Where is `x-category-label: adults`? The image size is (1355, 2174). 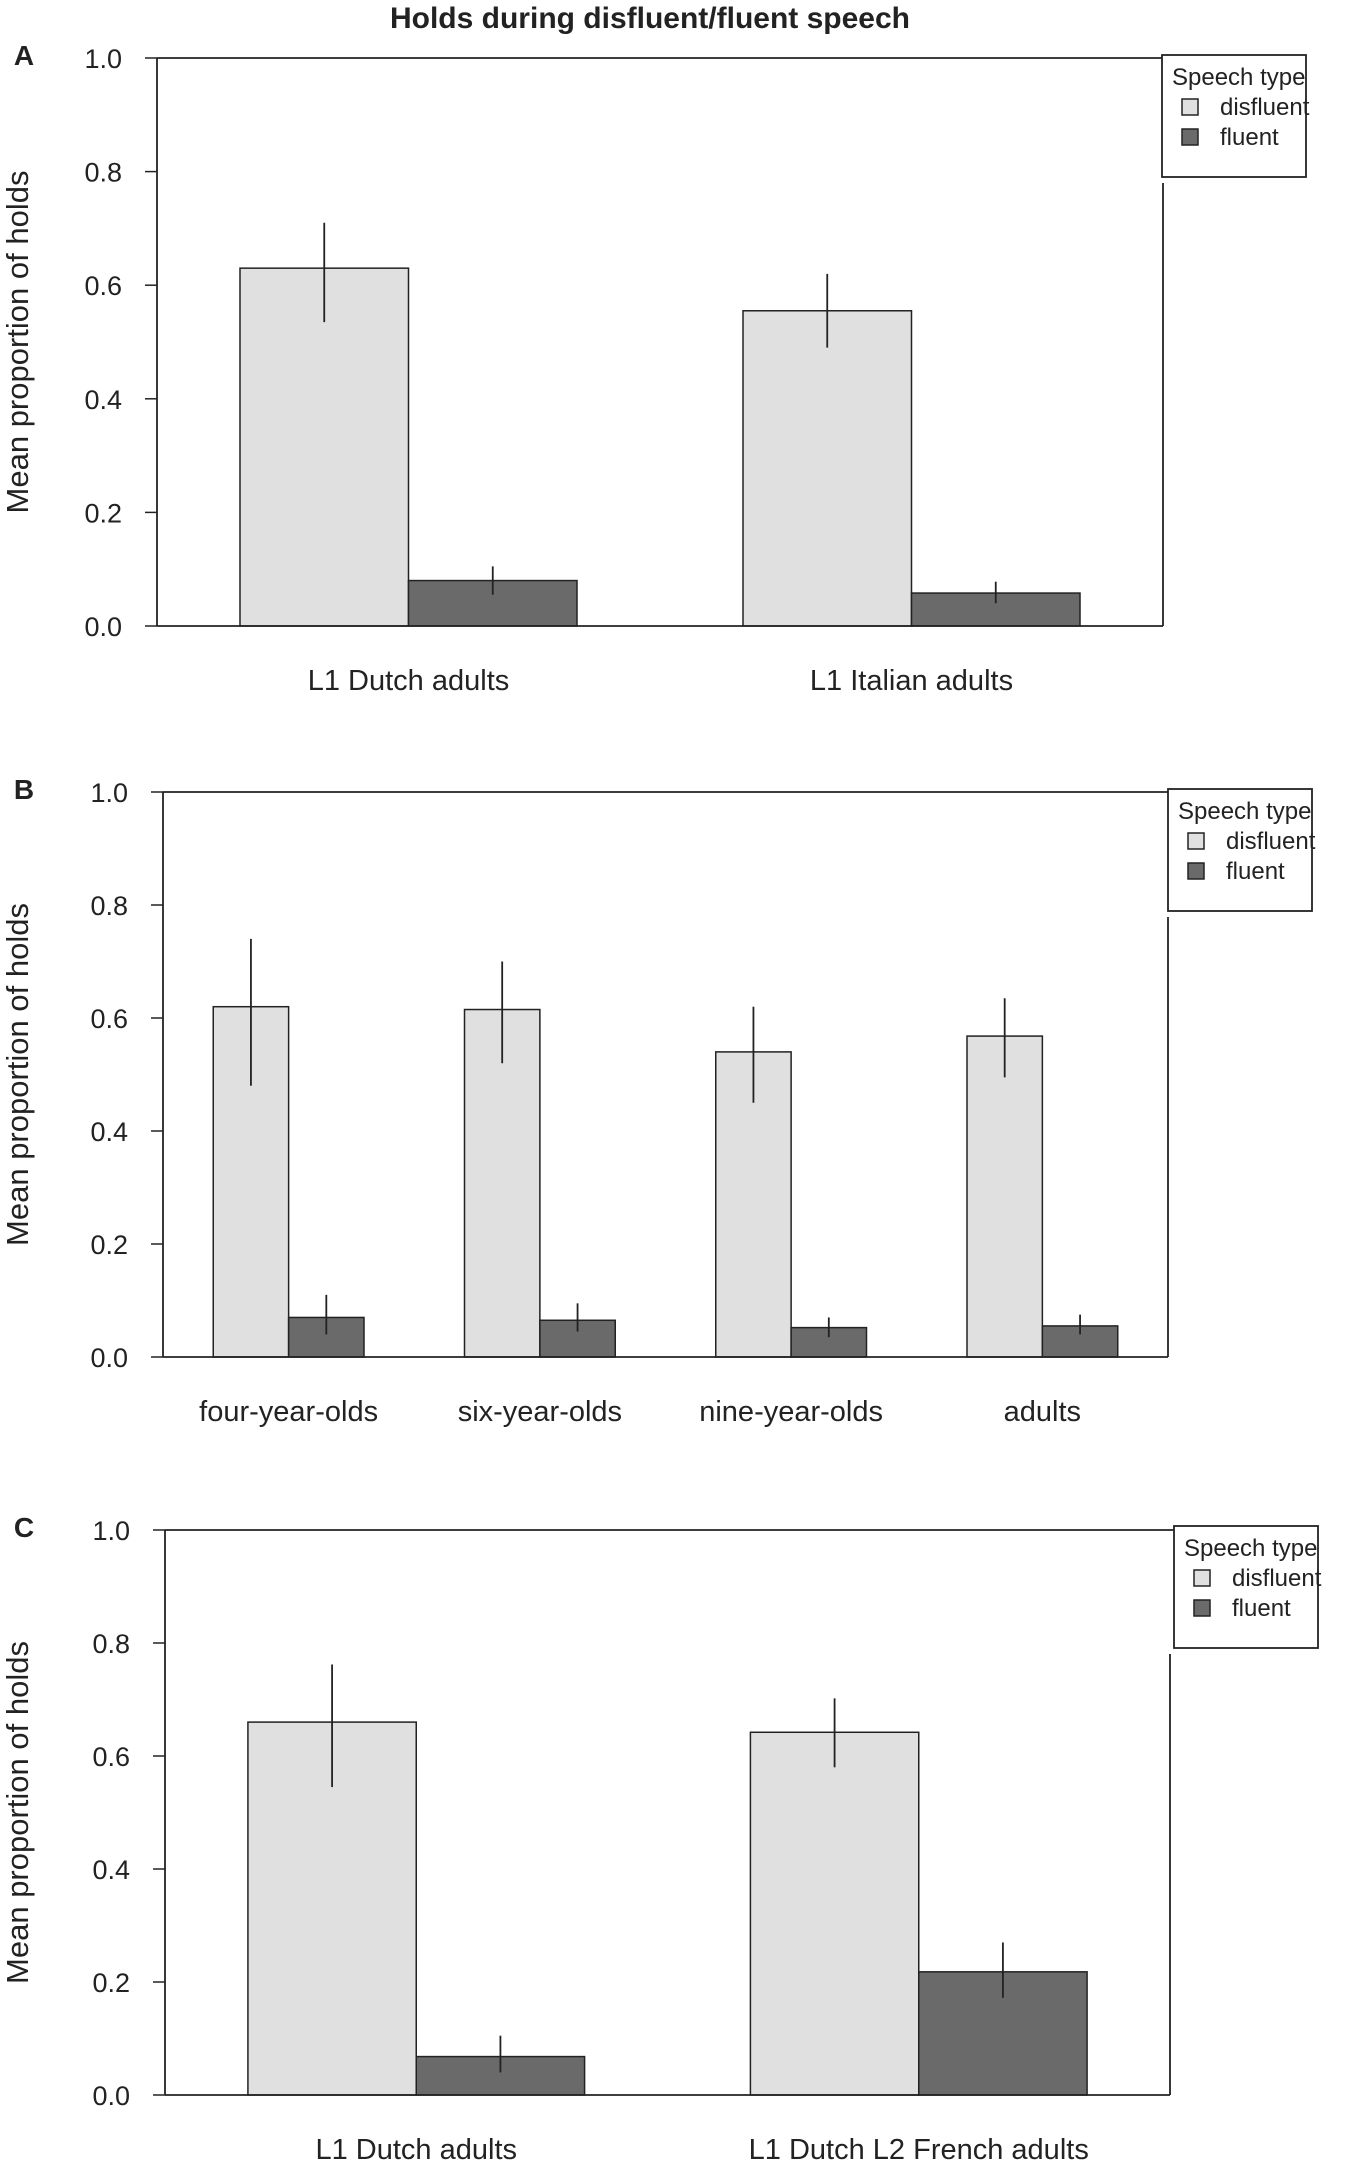
x-category-label: adults is located at coordinates (1042, 1412).